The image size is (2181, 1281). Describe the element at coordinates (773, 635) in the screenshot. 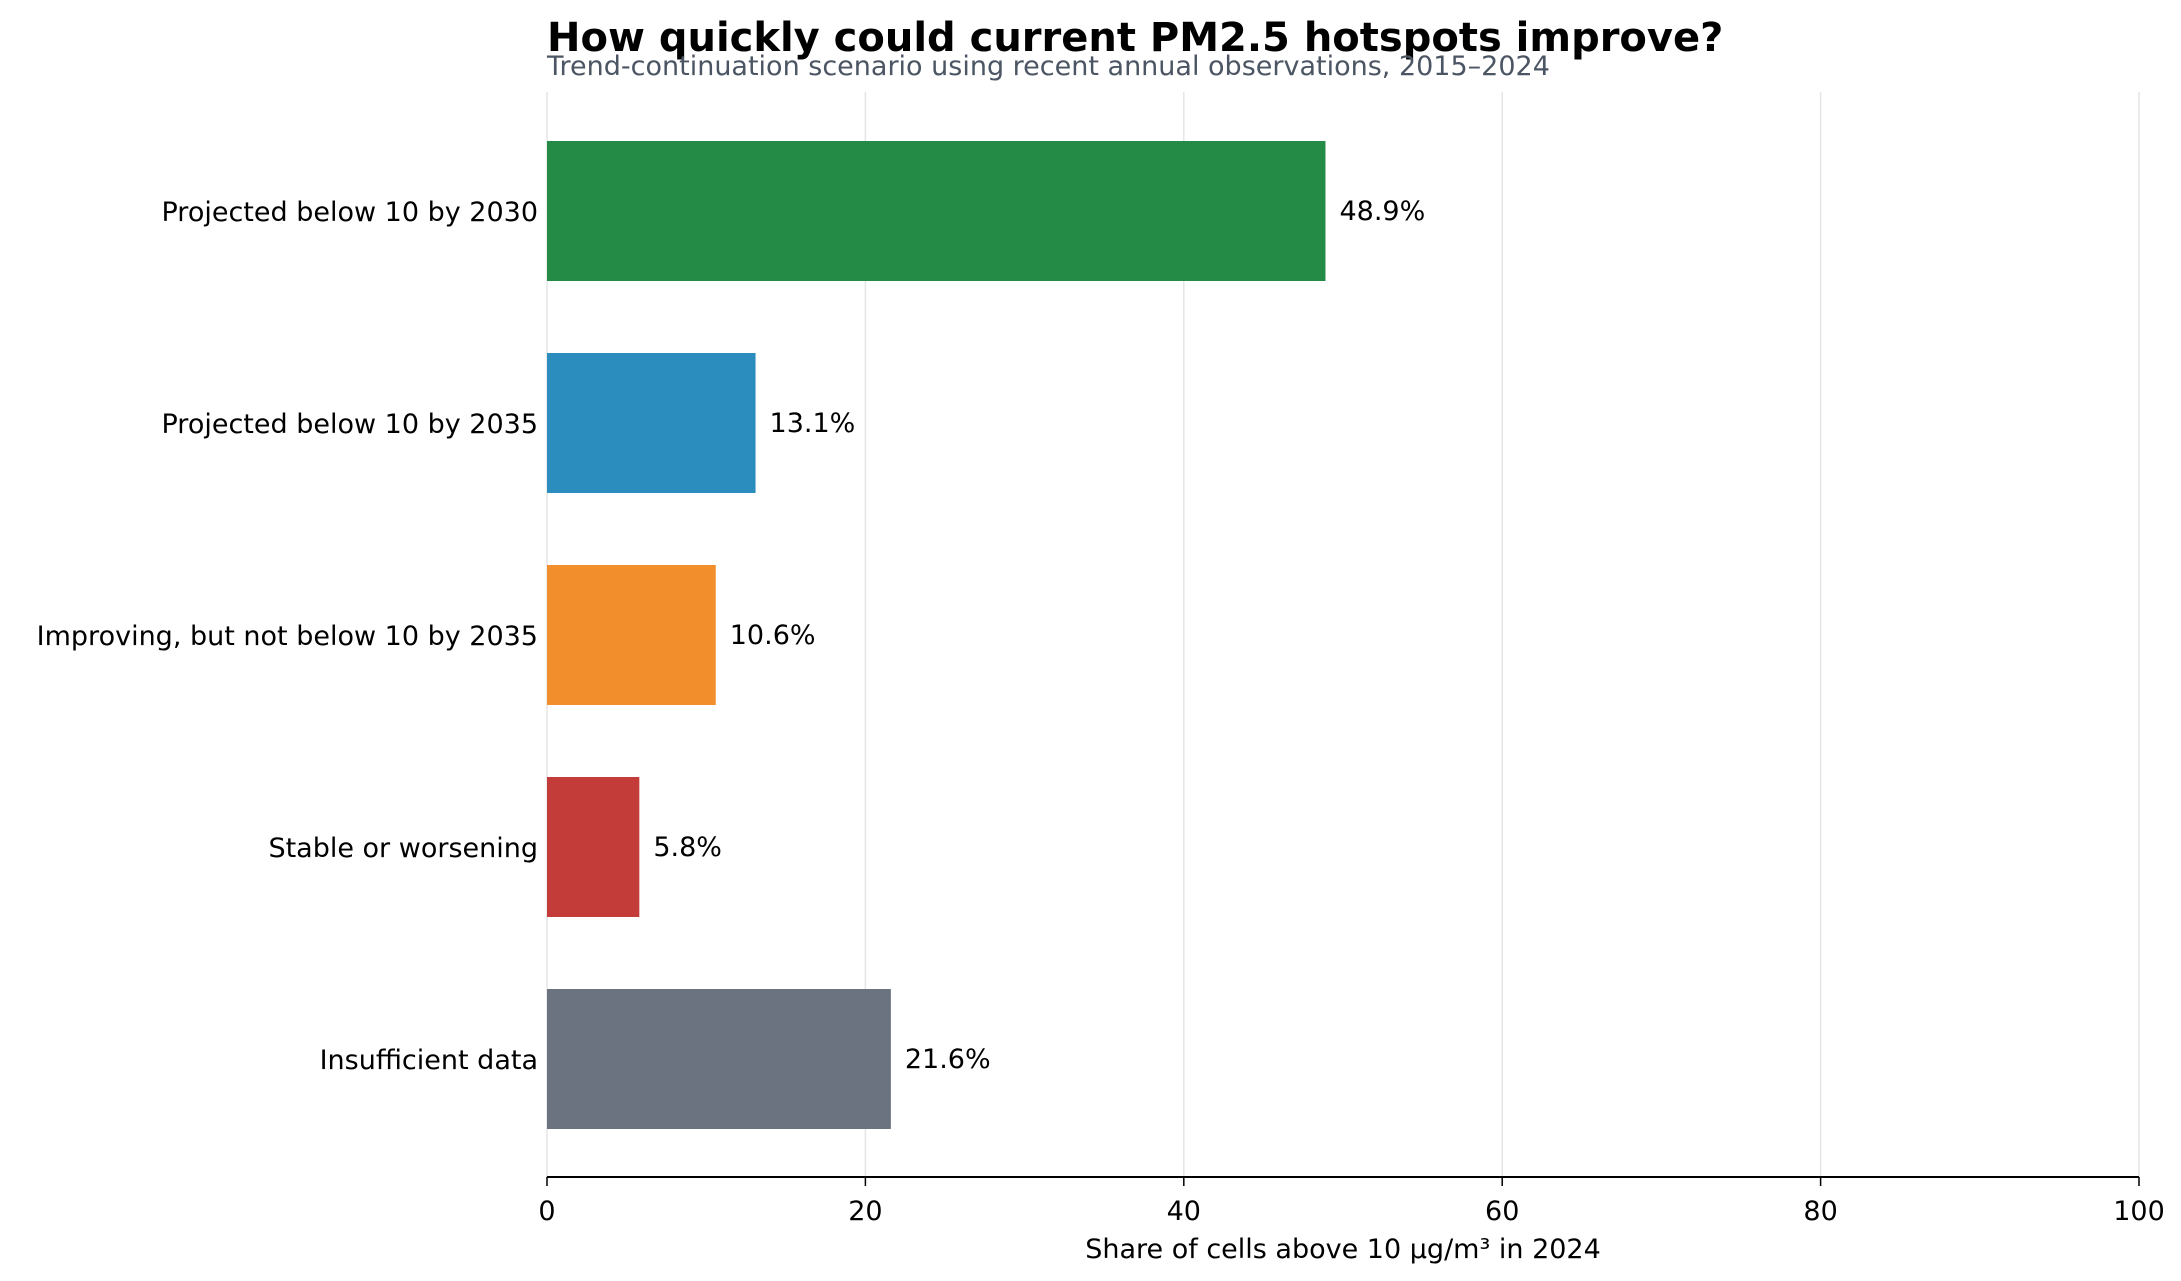

I see `value-label: 10.6%` at that location.